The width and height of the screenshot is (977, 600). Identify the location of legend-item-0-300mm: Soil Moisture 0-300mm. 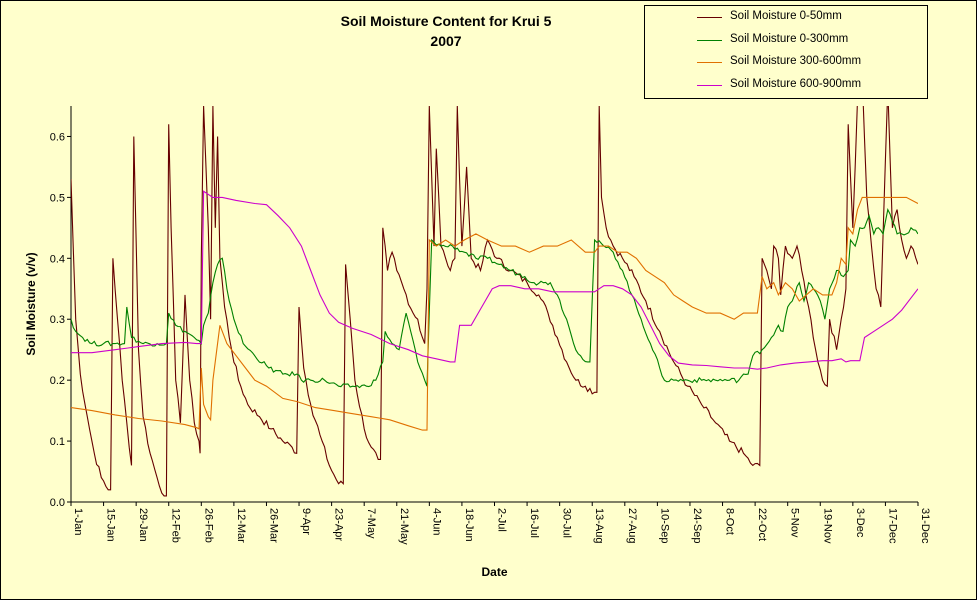
(786, 41).